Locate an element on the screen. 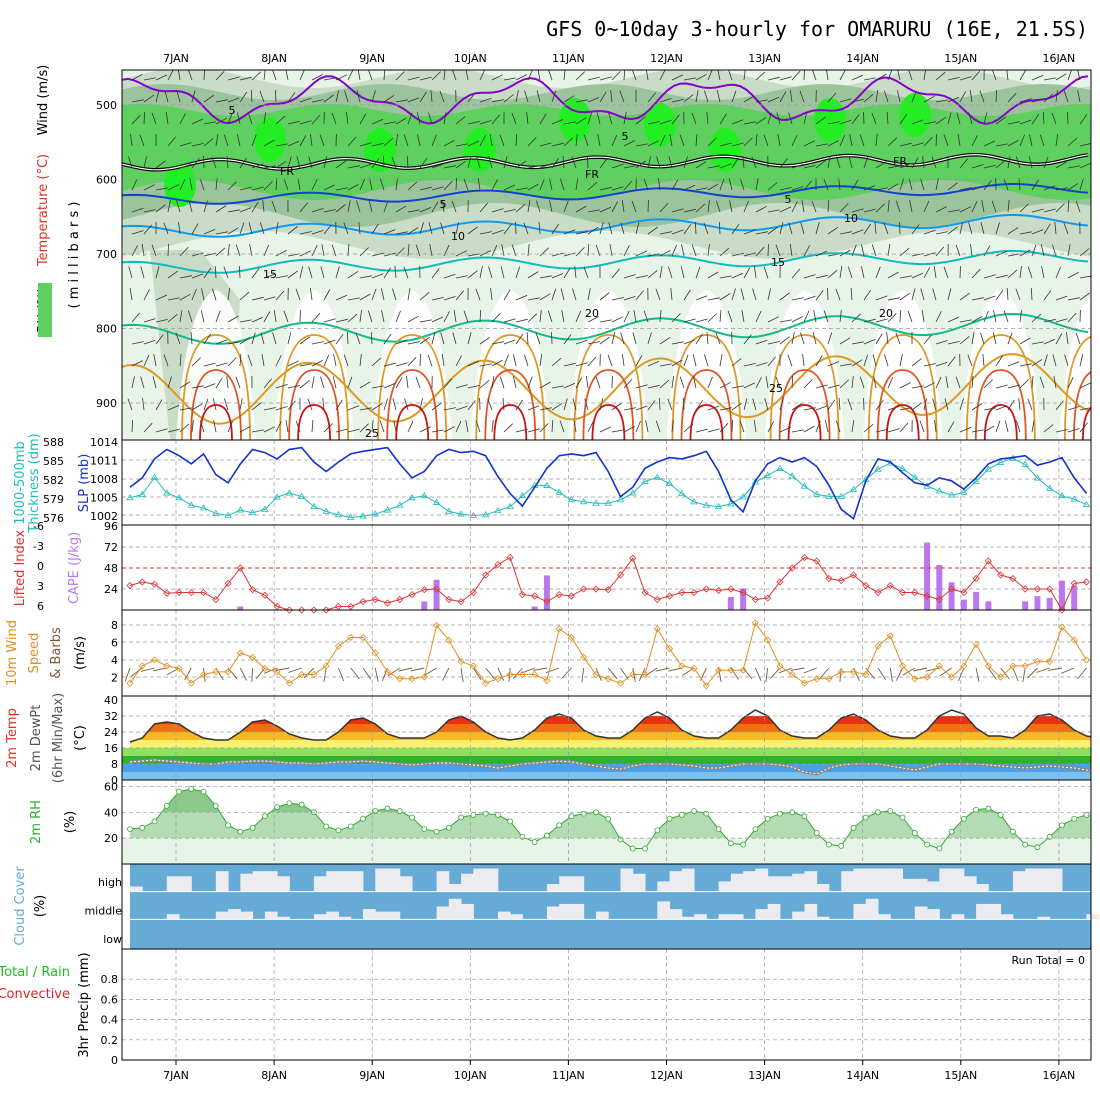  isotherm-t5 is located at coordinates (605, 194).